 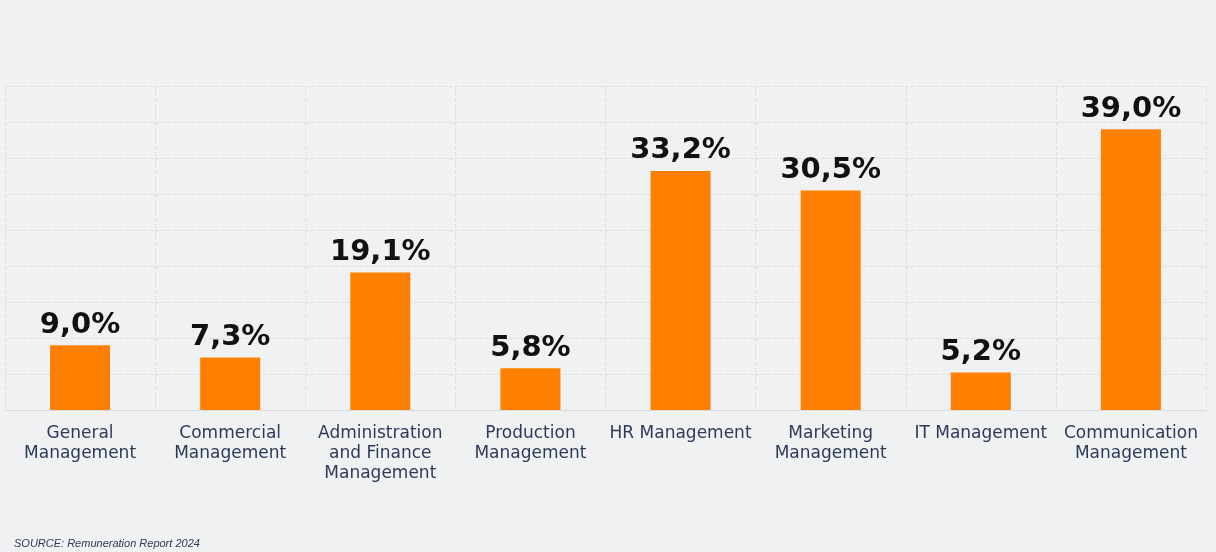 I want to click on data-label: 5,2%, so click(x=981, y=350).